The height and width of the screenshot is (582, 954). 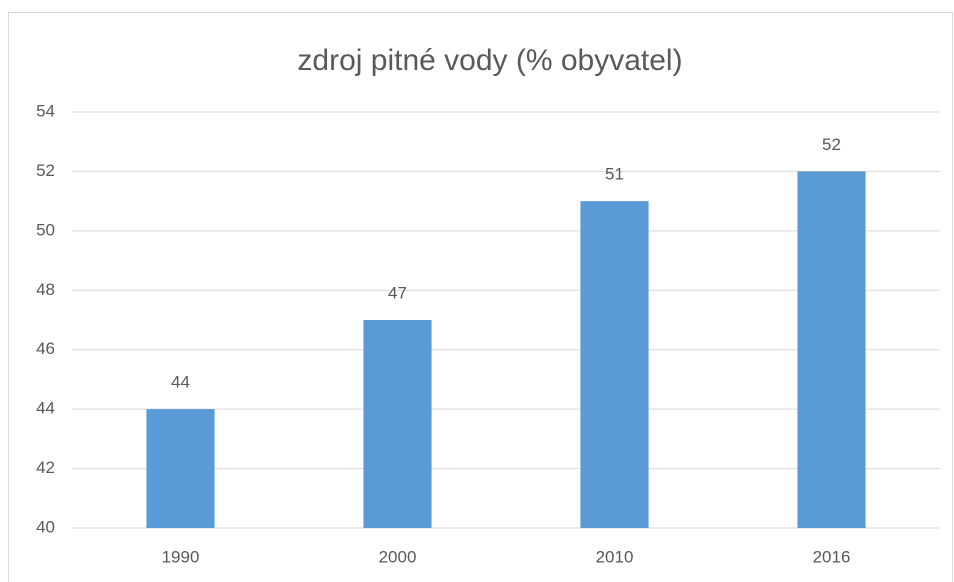 What do you see at coordinates (45, 170) in the screenshot?
I see `y-tick-label: 52` at bounding box center [45, 170].